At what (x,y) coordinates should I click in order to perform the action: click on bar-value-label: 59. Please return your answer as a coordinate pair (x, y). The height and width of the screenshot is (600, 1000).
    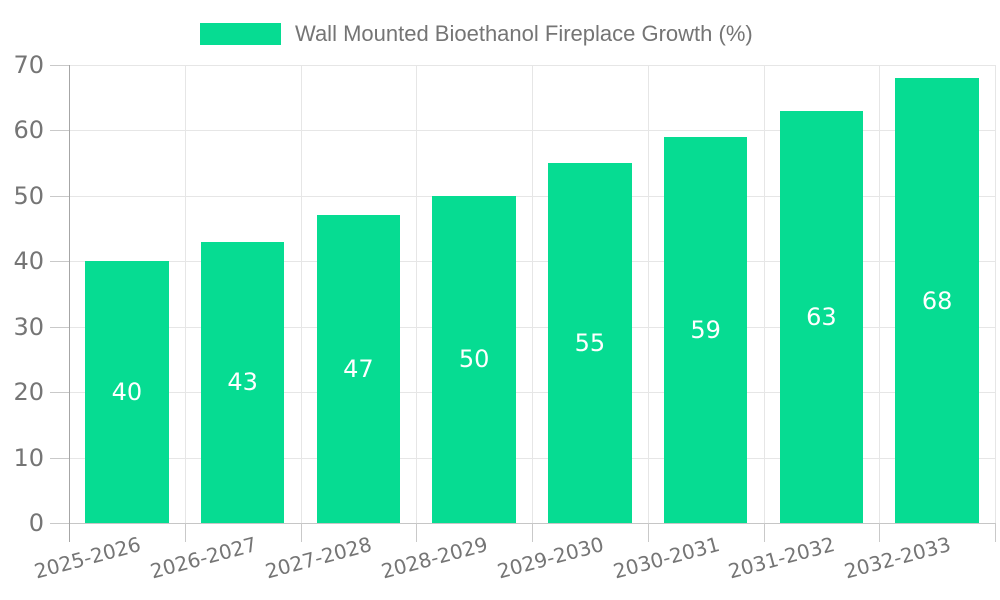
    Looking at the image, I should click on (705, 329).